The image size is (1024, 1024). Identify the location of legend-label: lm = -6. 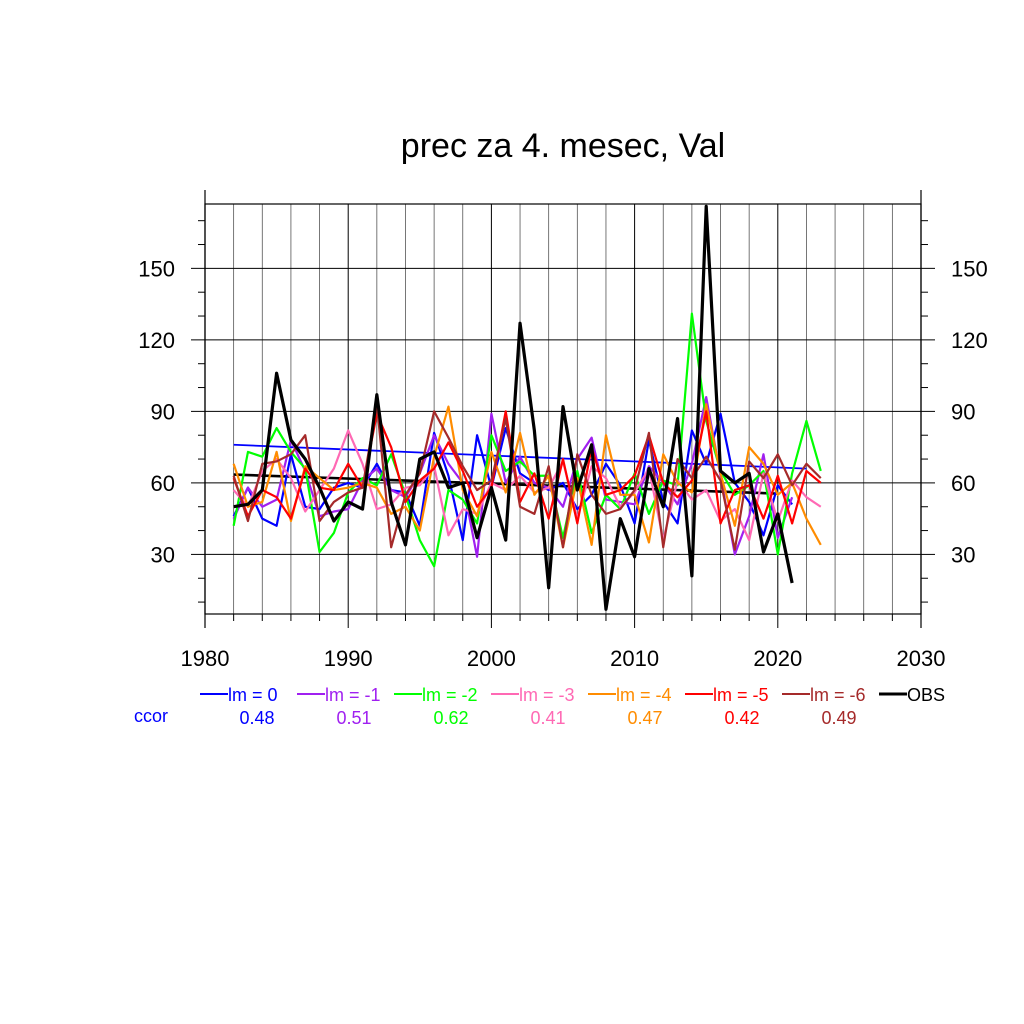
(838, 695).